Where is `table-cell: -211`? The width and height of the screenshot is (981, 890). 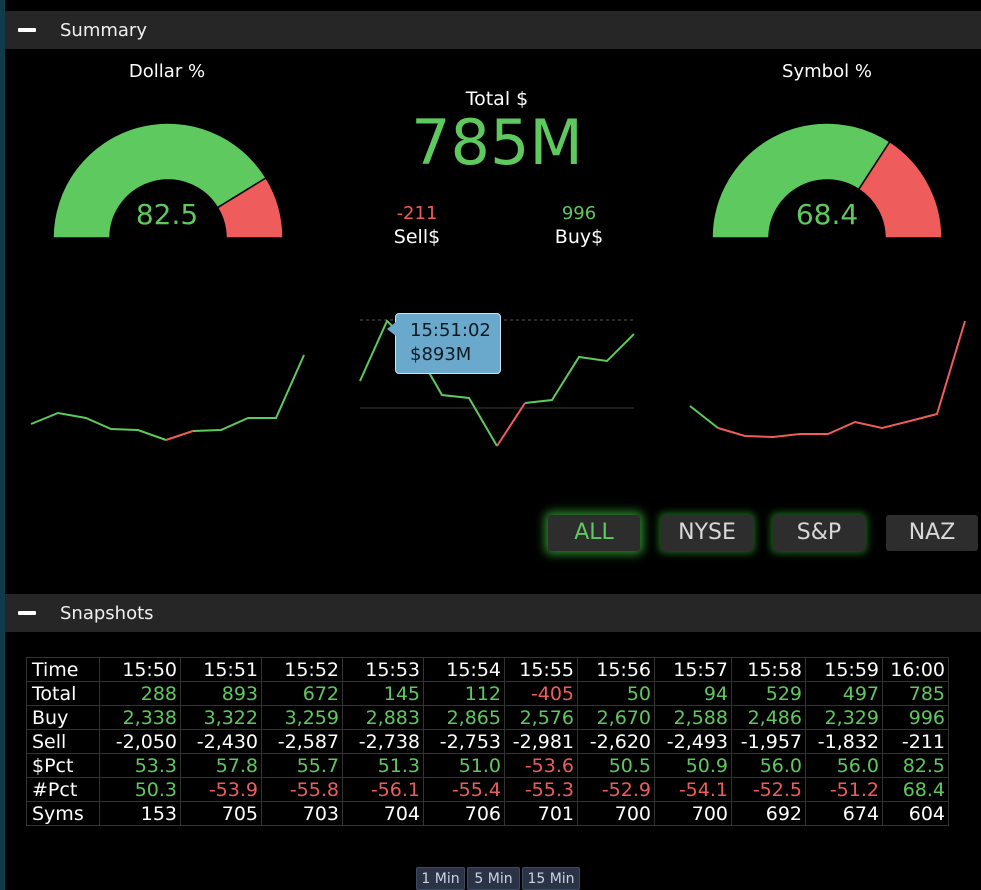
table-cell: -211 is located at coordinates (915, 741).